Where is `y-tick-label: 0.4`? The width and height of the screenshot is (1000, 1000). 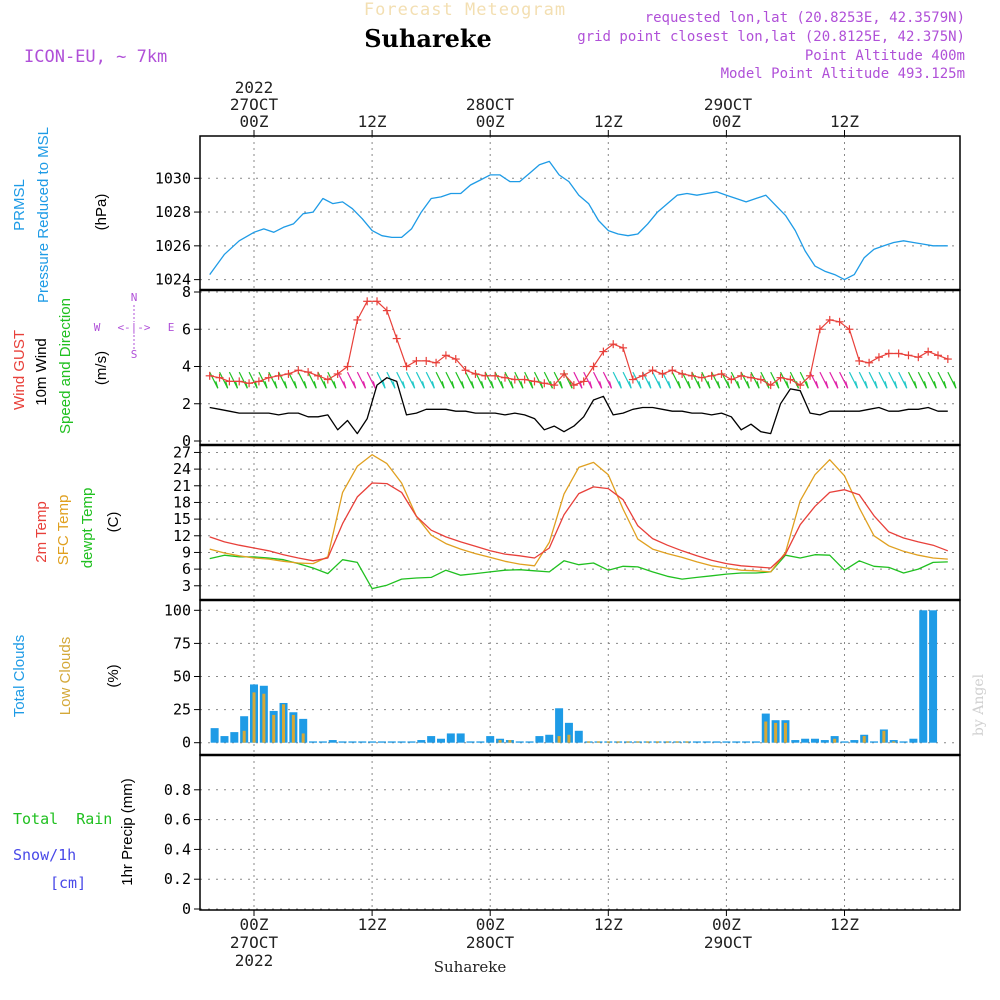
y-tick-label: 0.4 is located at coordinates (177, 849).